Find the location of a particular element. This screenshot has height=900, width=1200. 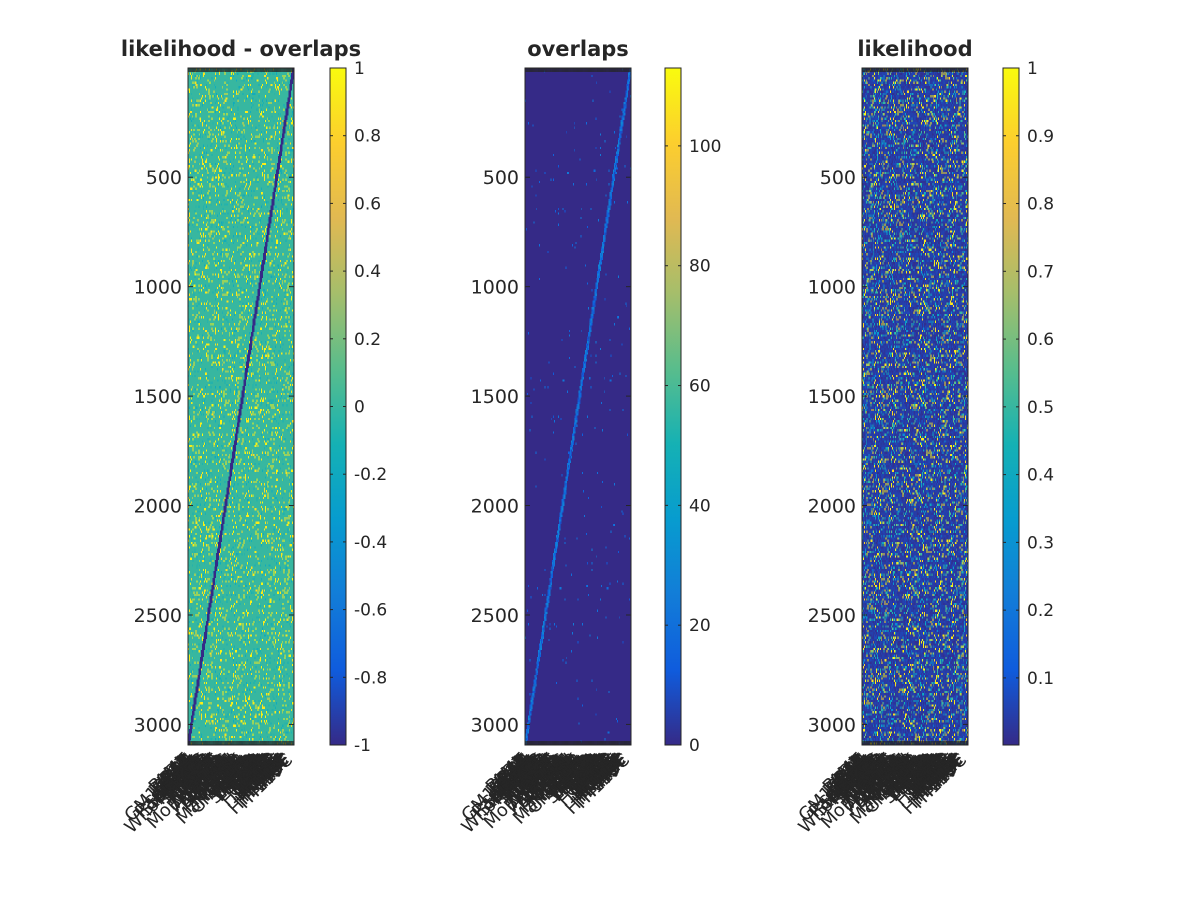

colorbar-tick-label: -0.4 is located at coordinates (370, 543).